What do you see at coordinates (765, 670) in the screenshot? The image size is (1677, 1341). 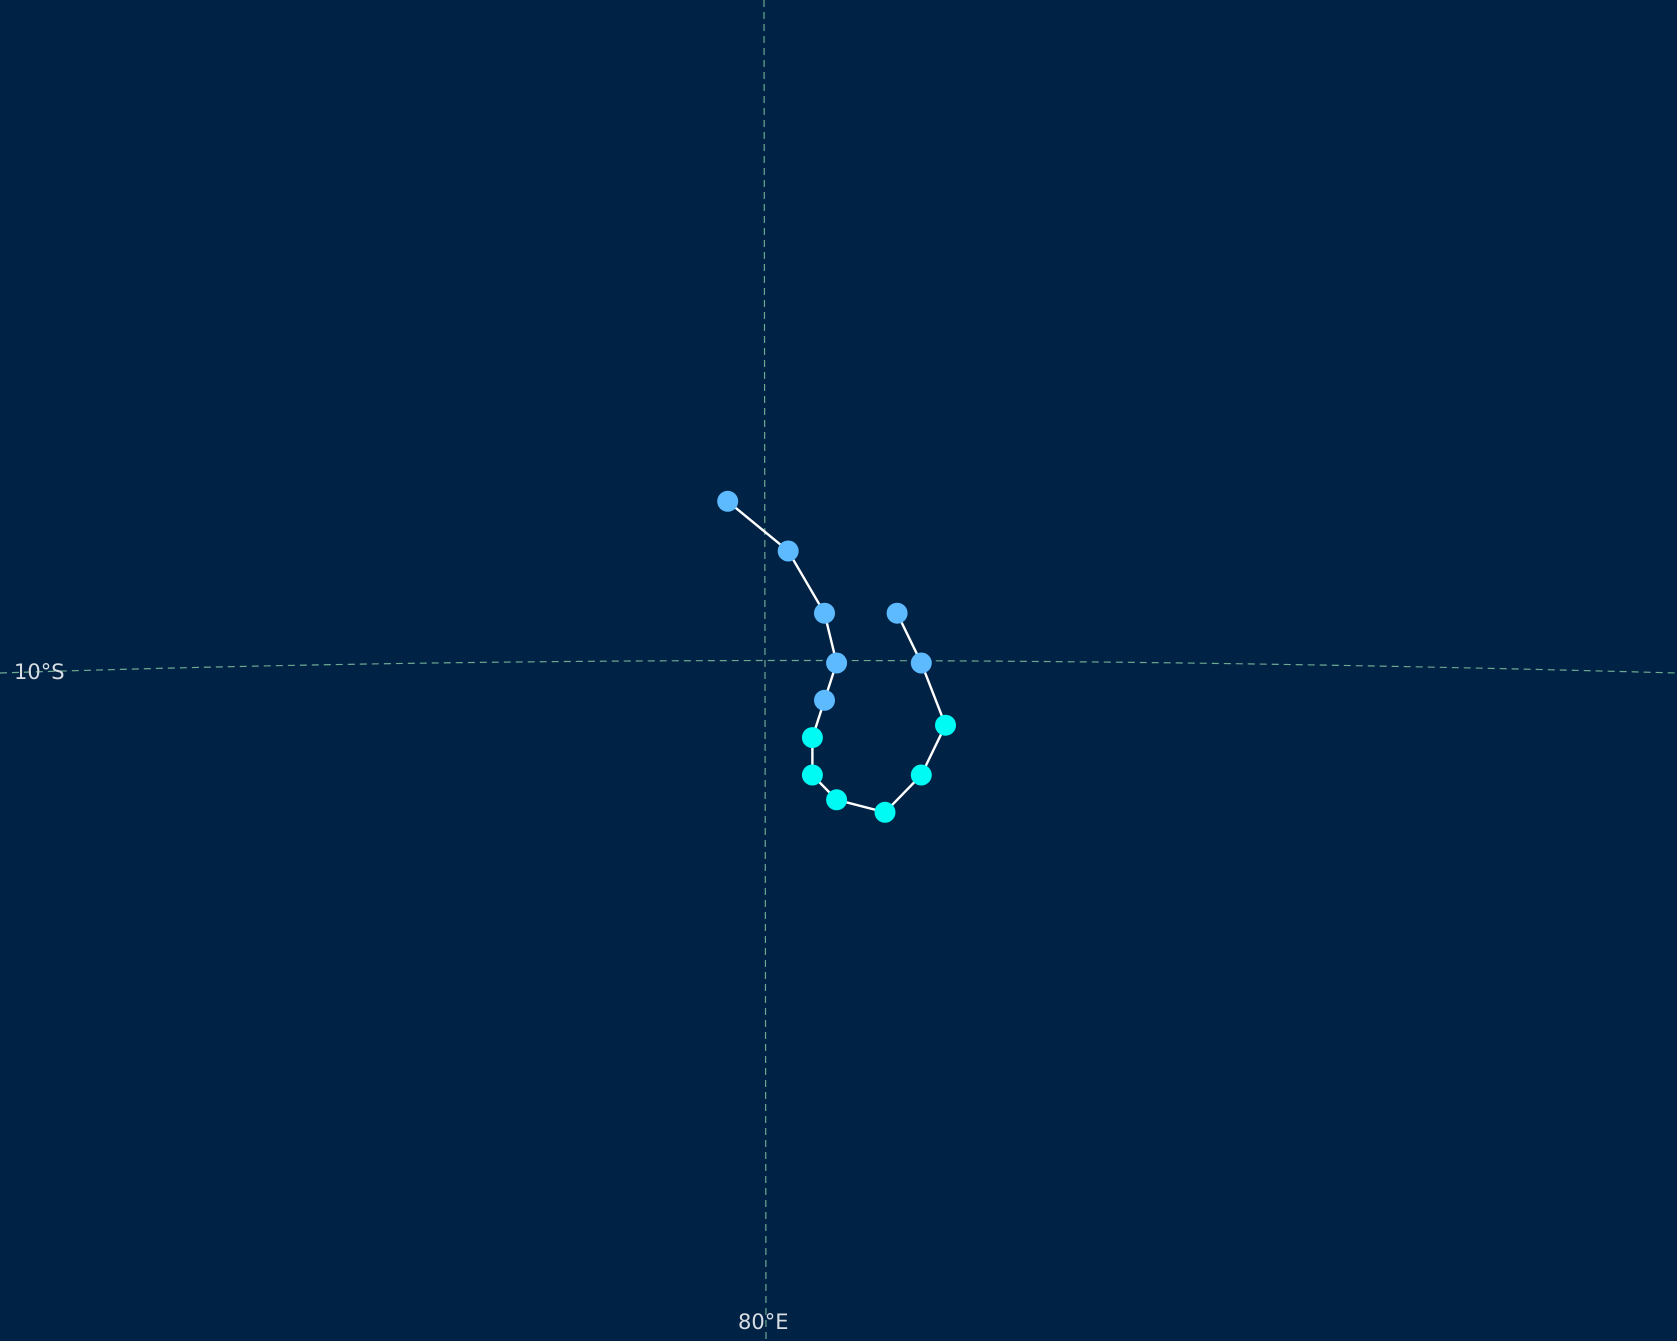 I see `longitude-line-80e` at bounding box center [765, 670].